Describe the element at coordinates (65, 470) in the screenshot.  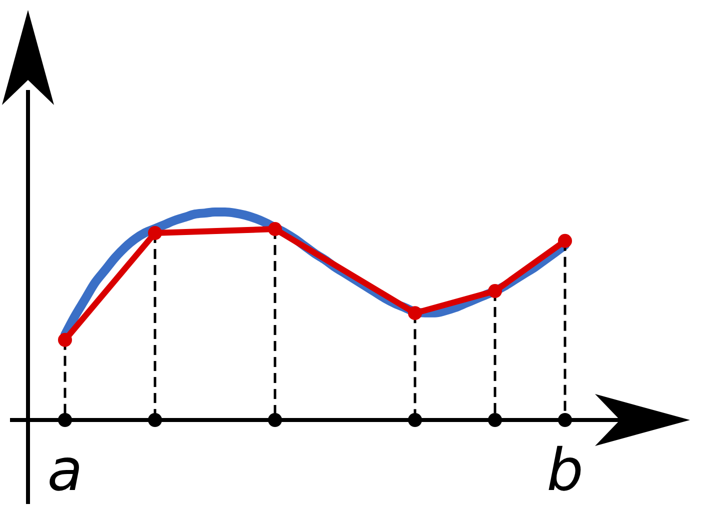
I see `x-tick-label: a` at that location.